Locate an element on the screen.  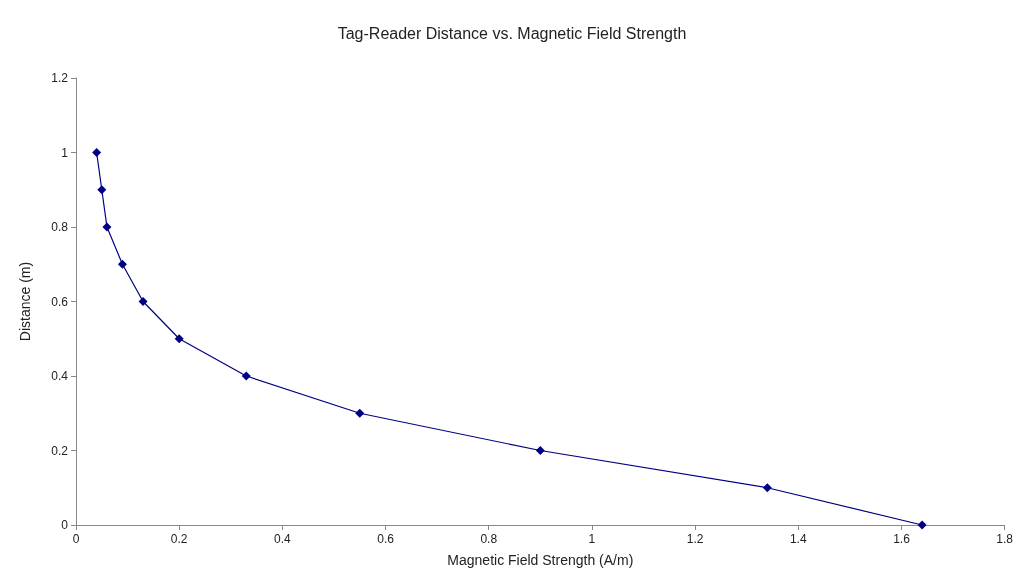
y-tick-label: 1 is located at coordinates (65, 152).